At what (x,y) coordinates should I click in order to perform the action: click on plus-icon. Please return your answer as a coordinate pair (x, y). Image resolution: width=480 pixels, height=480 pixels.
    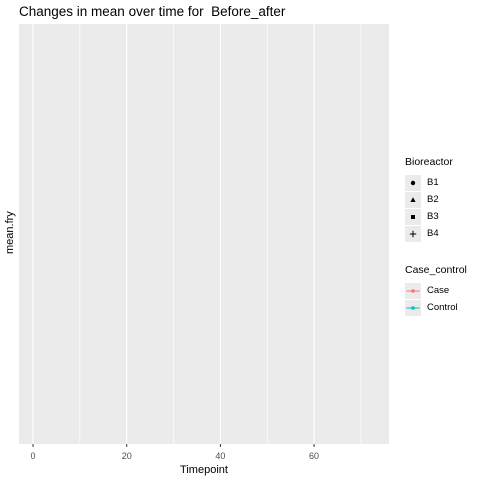
    Looking at the image, I should click on (413, 233).